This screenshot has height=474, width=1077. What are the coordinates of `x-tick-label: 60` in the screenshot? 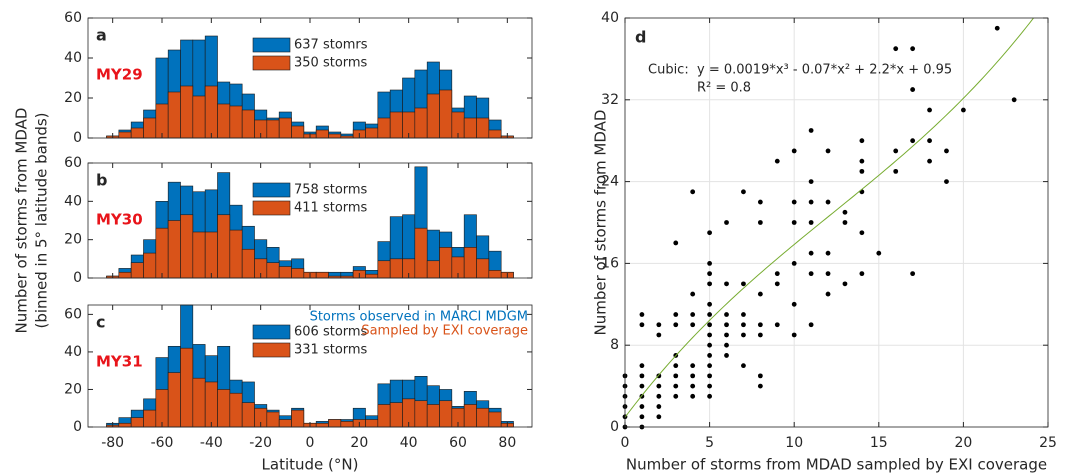 It's located at (458, 443).